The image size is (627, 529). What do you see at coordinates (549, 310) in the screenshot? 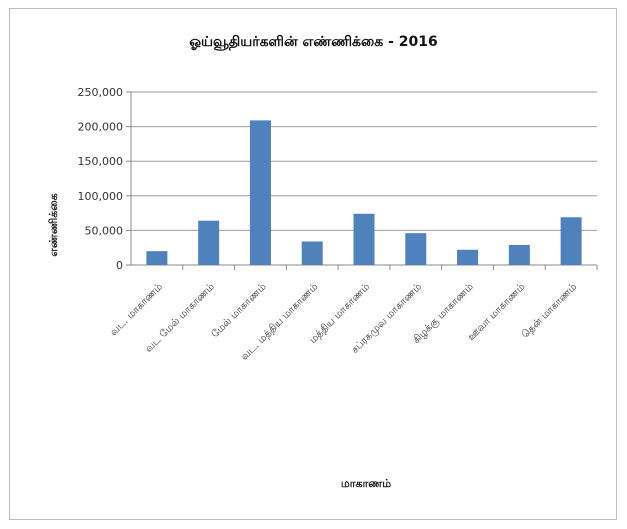
I see `x-tick-label: தென் மாகாணம்` at bounding box center [549, 310].